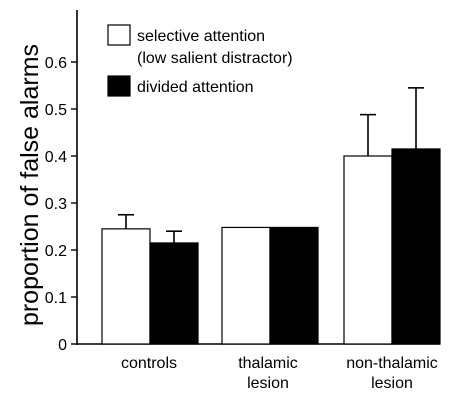  Describe the element at coordinates (62, 345) in the screenshot. I see `y-tick-label: 0` at that location.